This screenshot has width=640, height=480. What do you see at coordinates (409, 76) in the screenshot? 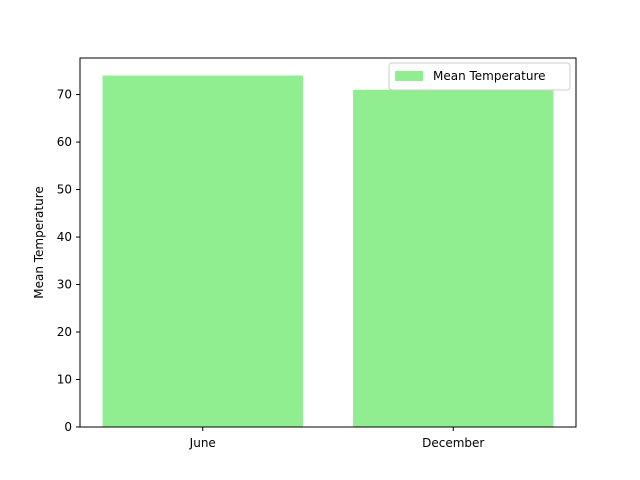
I see `legend-swatch` at bounding box center [409, 76].